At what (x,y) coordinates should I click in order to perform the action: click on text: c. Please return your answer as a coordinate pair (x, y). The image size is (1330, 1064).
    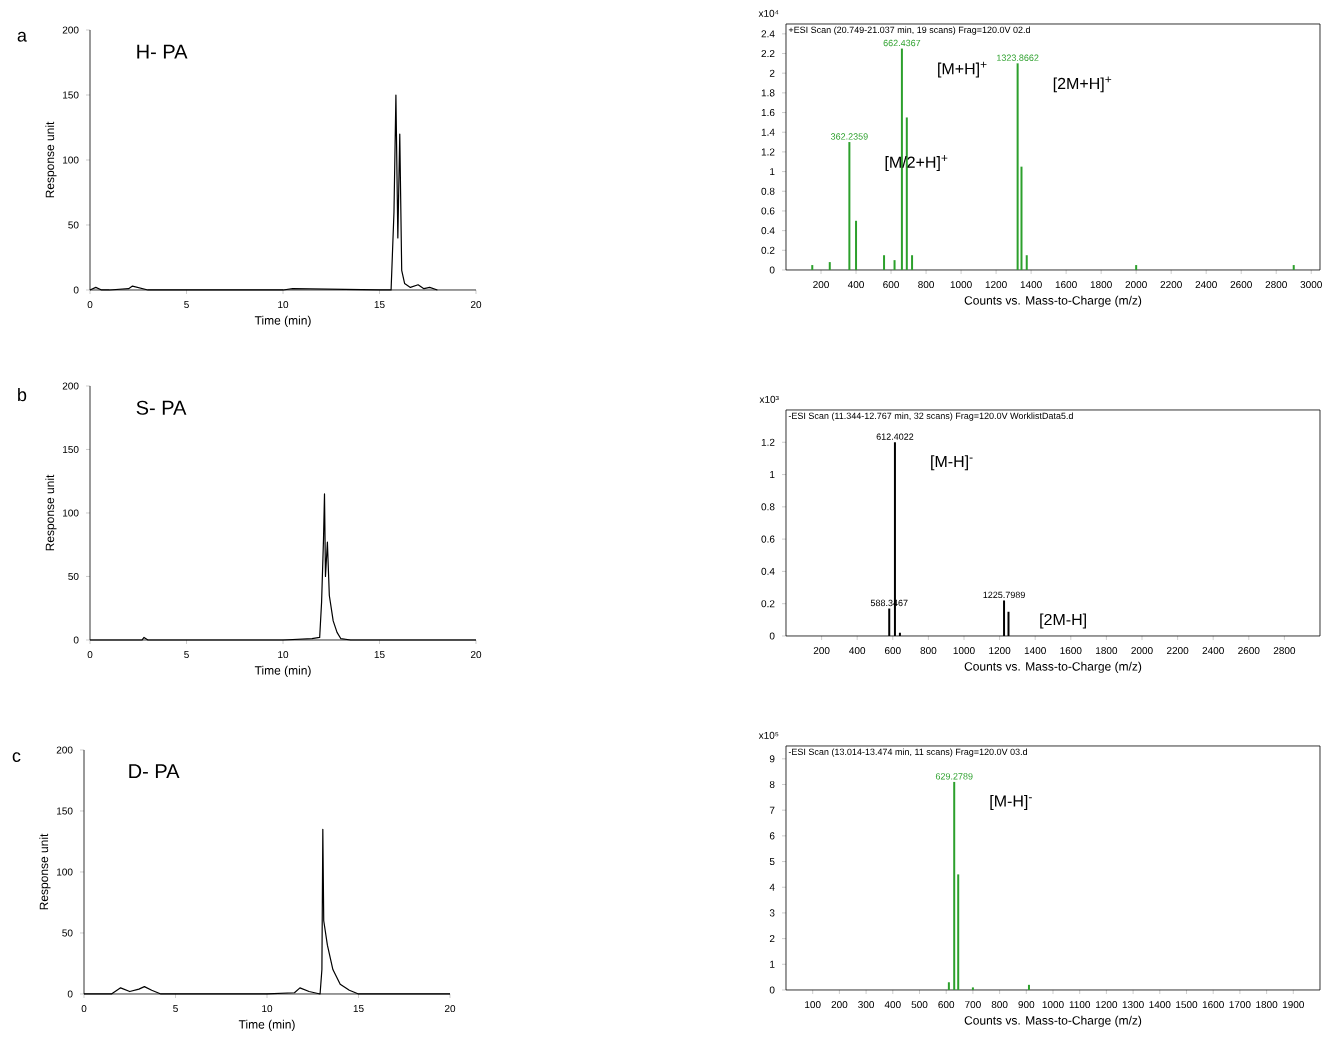
    Looking at the image, I should click on (16, 757).